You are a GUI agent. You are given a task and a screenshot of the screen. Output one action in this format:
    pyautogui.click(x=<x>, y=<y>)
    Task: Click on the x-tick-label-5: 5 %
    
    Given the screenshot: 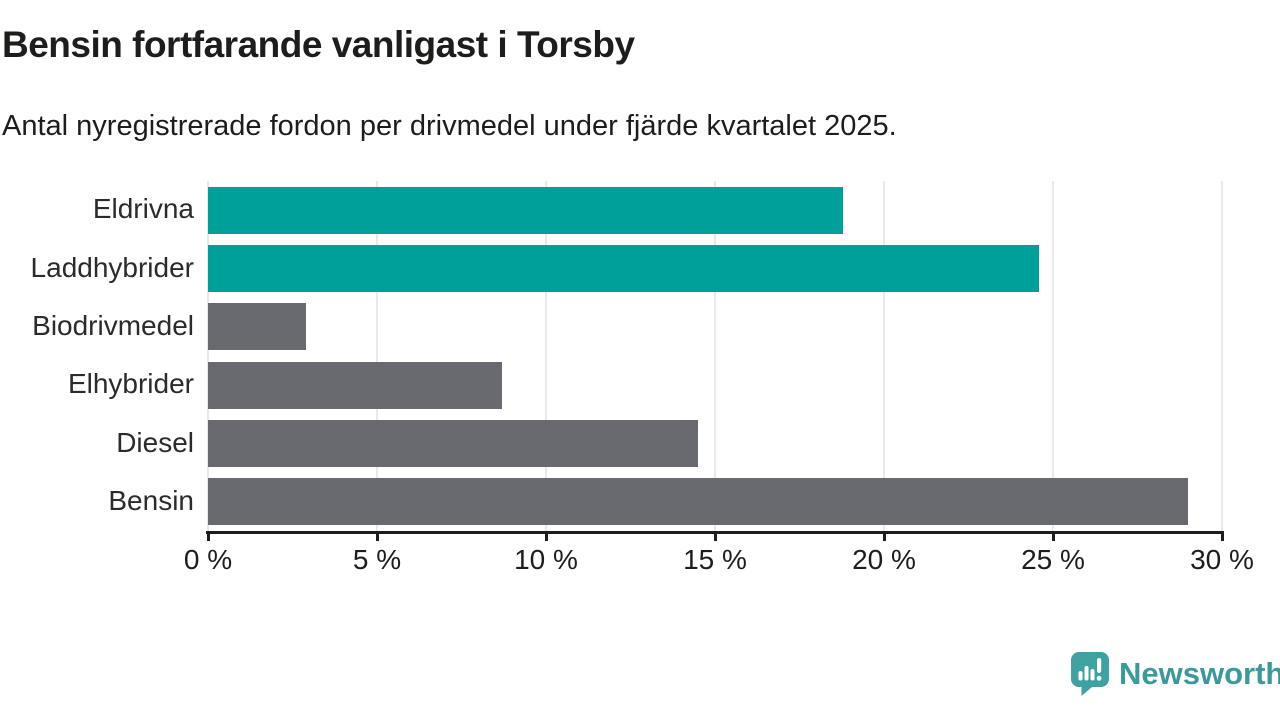 What is the action you would take?
    pyautogui.click(x=377, y=559)
    